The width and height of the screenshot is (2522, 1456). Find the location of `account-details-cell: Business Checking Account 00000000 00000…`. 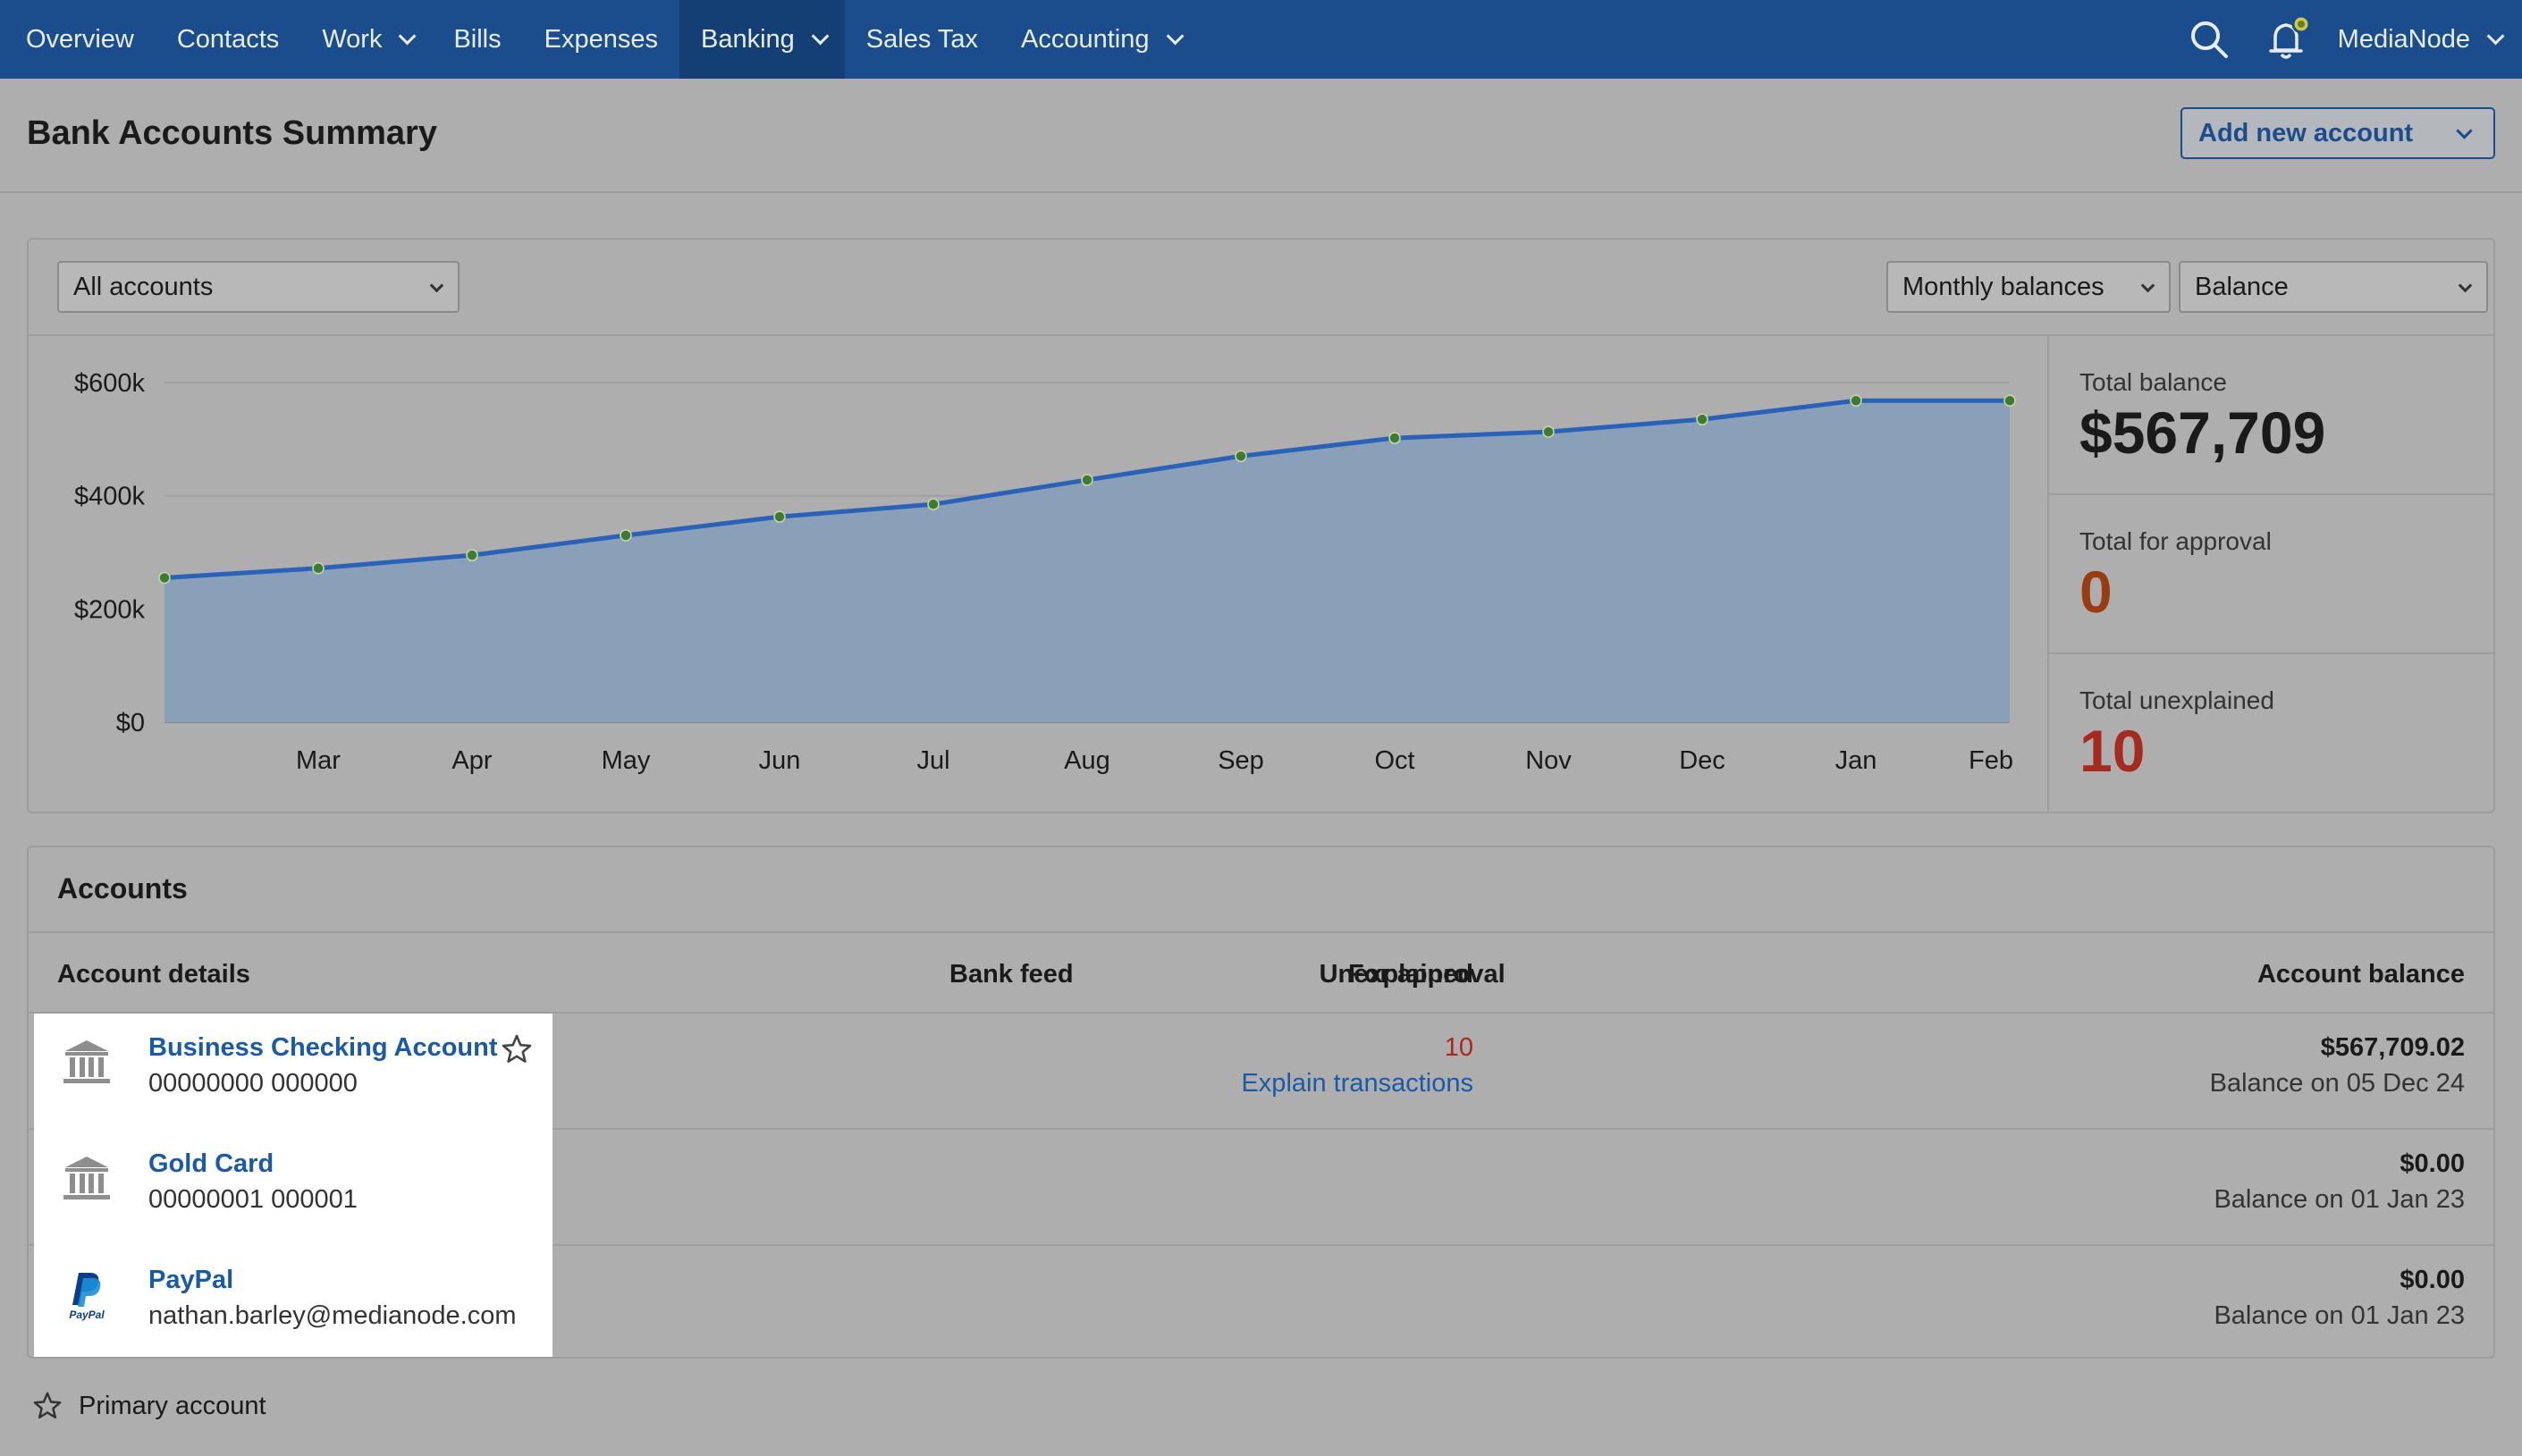

account-details-cell: Business Checking Account 00000000 00000… is located at coordinates (293, 1072).